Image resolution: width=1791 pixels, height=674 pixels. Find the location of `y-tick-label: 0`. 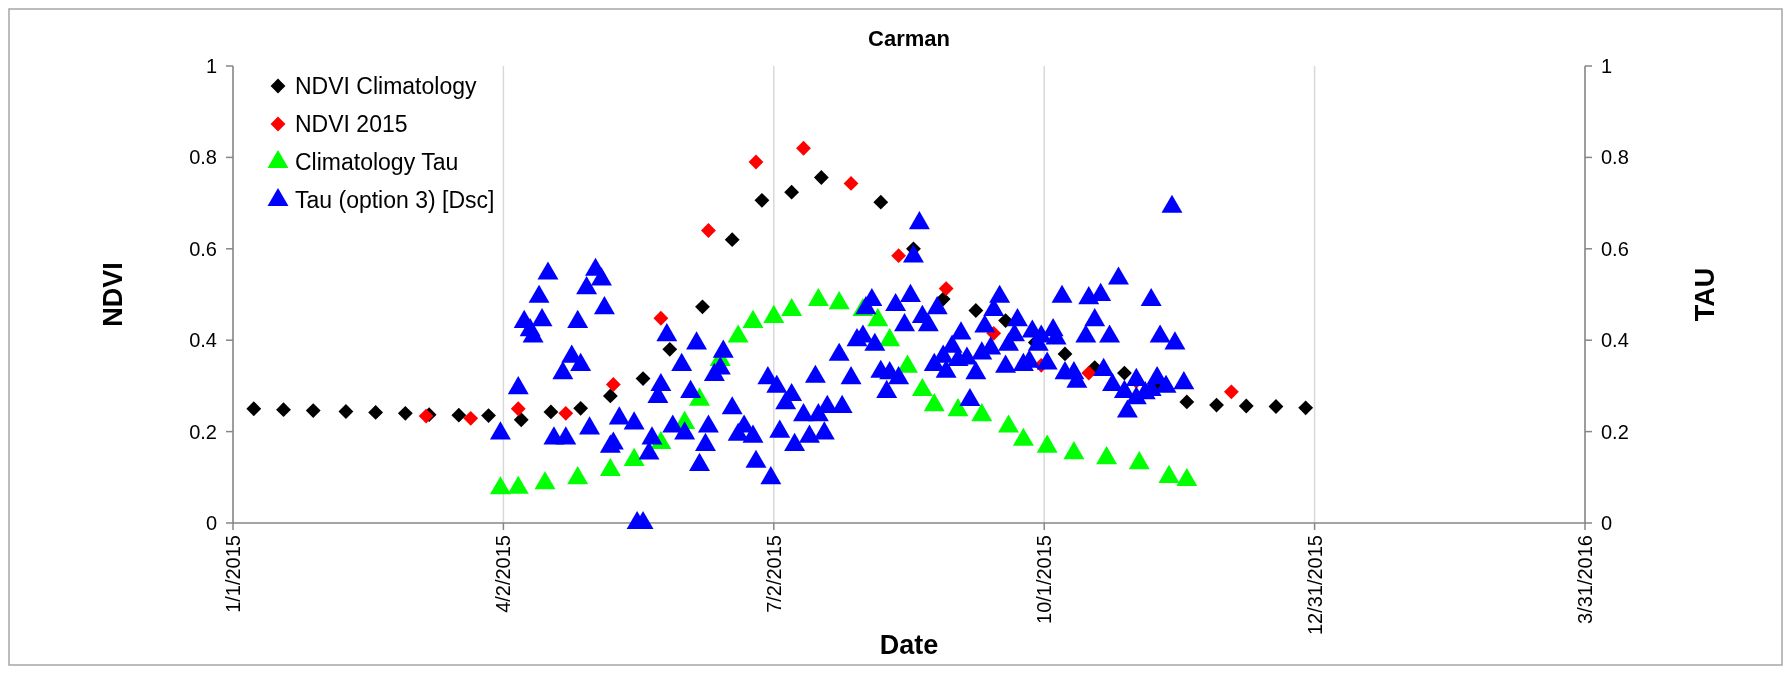

y-tick-label: 0 is located at coordinates (211, 523).